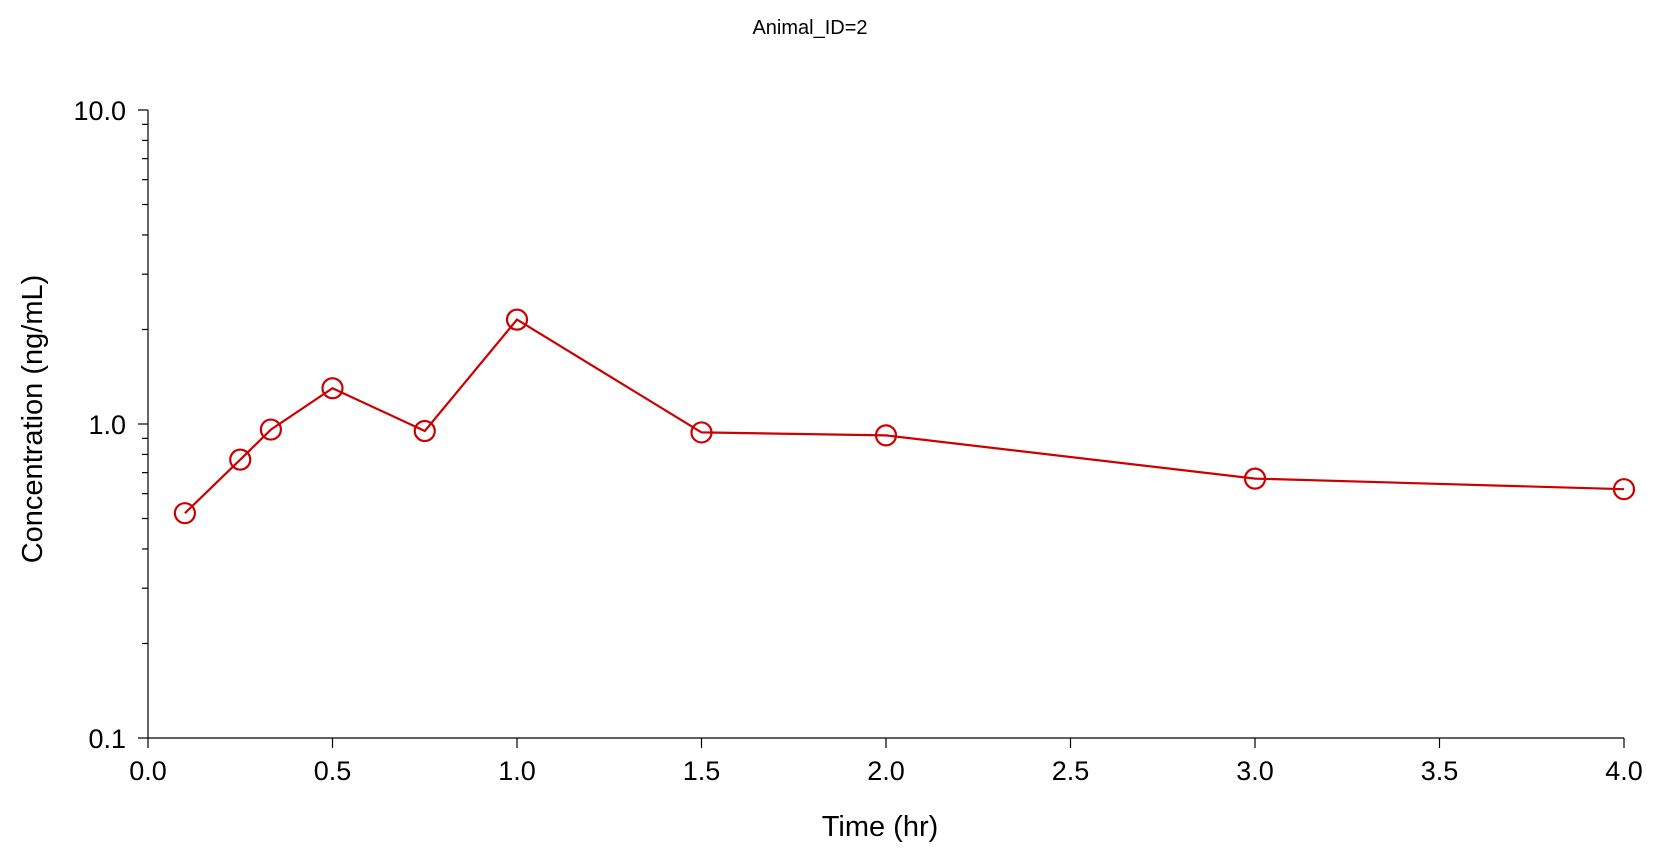 Image resolution: width=1657 pixels, height=850 pixels. What do you see at coordinates (333, 771) in the screenshot?
I see `x-tick-label: 0.5` at bounding box center [333, 771].